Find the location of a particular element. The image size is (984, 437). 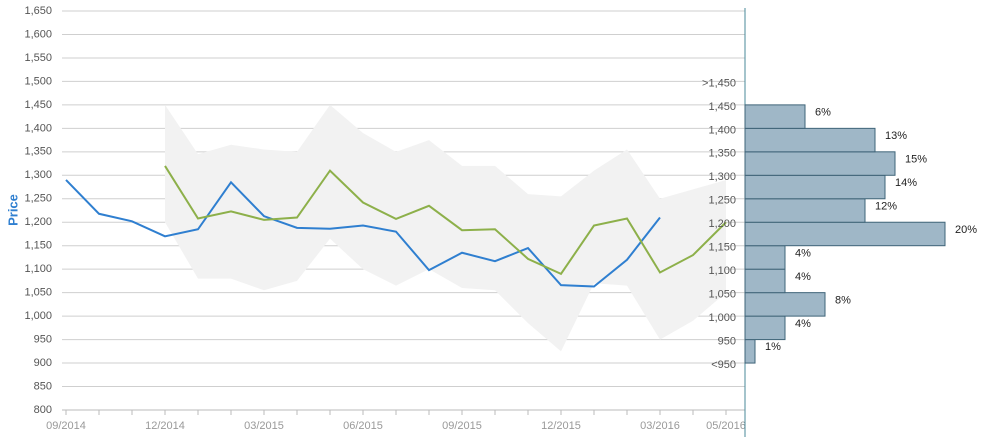

histogram-value-label: 15% is located at coordinates (916, 159).